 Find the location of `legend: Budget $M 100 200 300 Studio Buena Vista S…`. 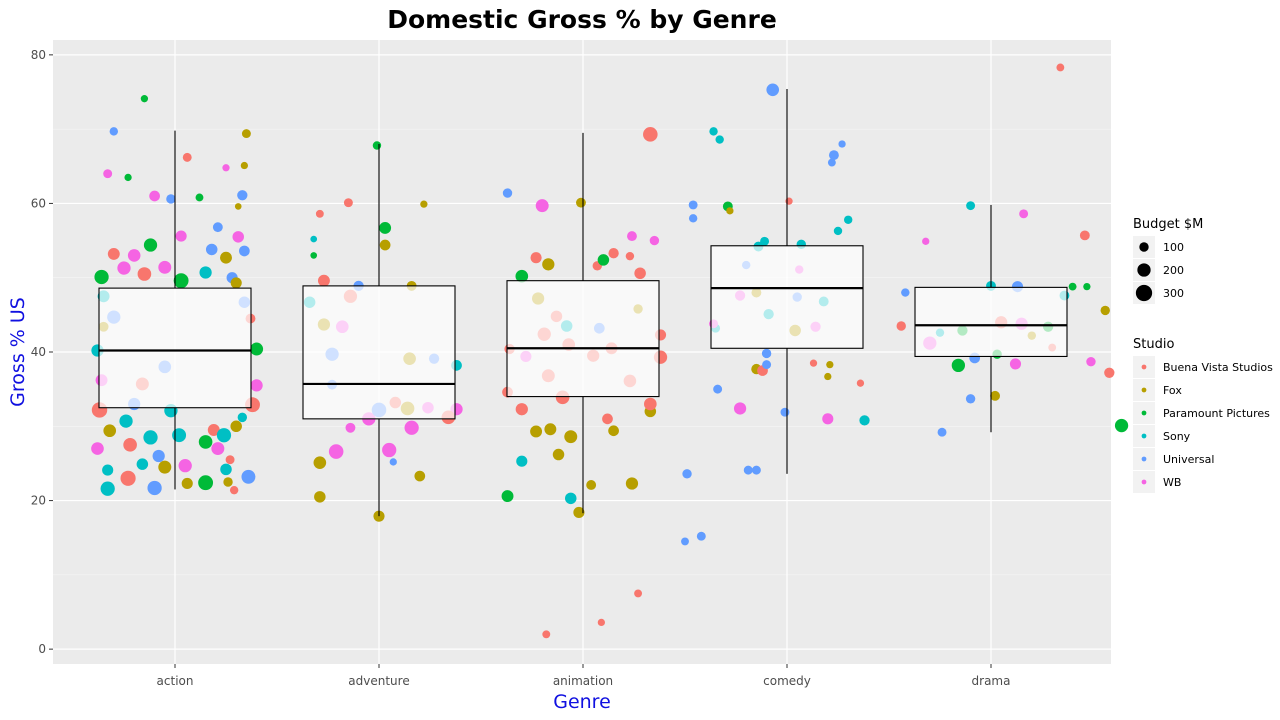

legend: Budget $M 100 200 300 Studio Buena Vista S… is located at coordinates (1203, 355).